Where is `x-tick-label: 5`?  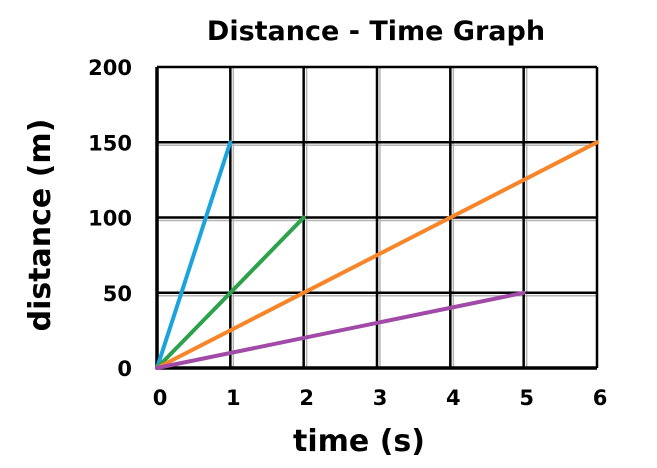 x-tick-label: 5 is located at coordinates (526, 398).